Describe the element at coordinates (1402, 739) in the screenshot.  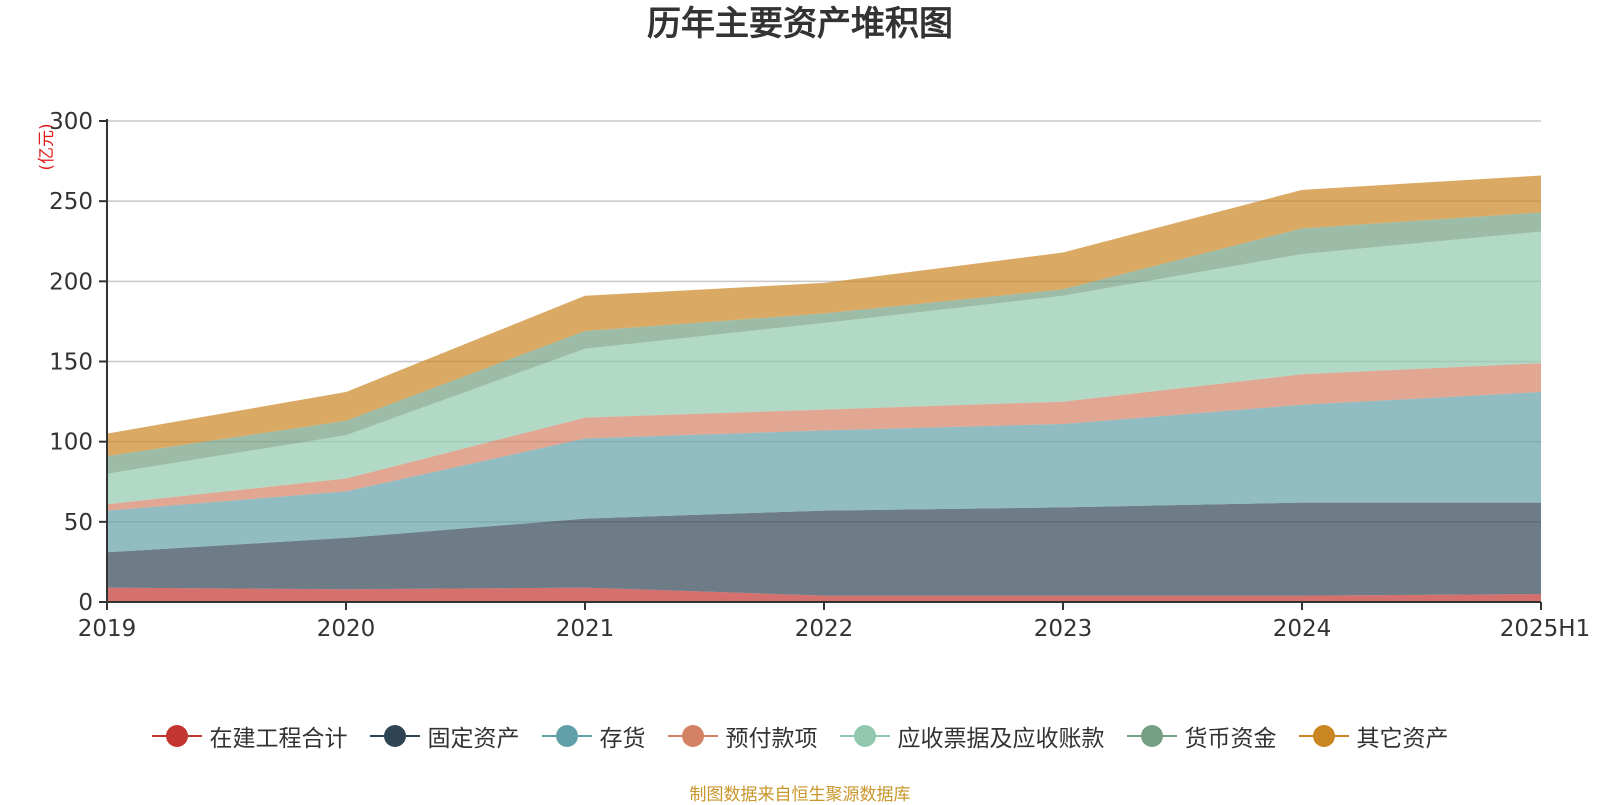
I see `legend-label: 其它资产` at that location.